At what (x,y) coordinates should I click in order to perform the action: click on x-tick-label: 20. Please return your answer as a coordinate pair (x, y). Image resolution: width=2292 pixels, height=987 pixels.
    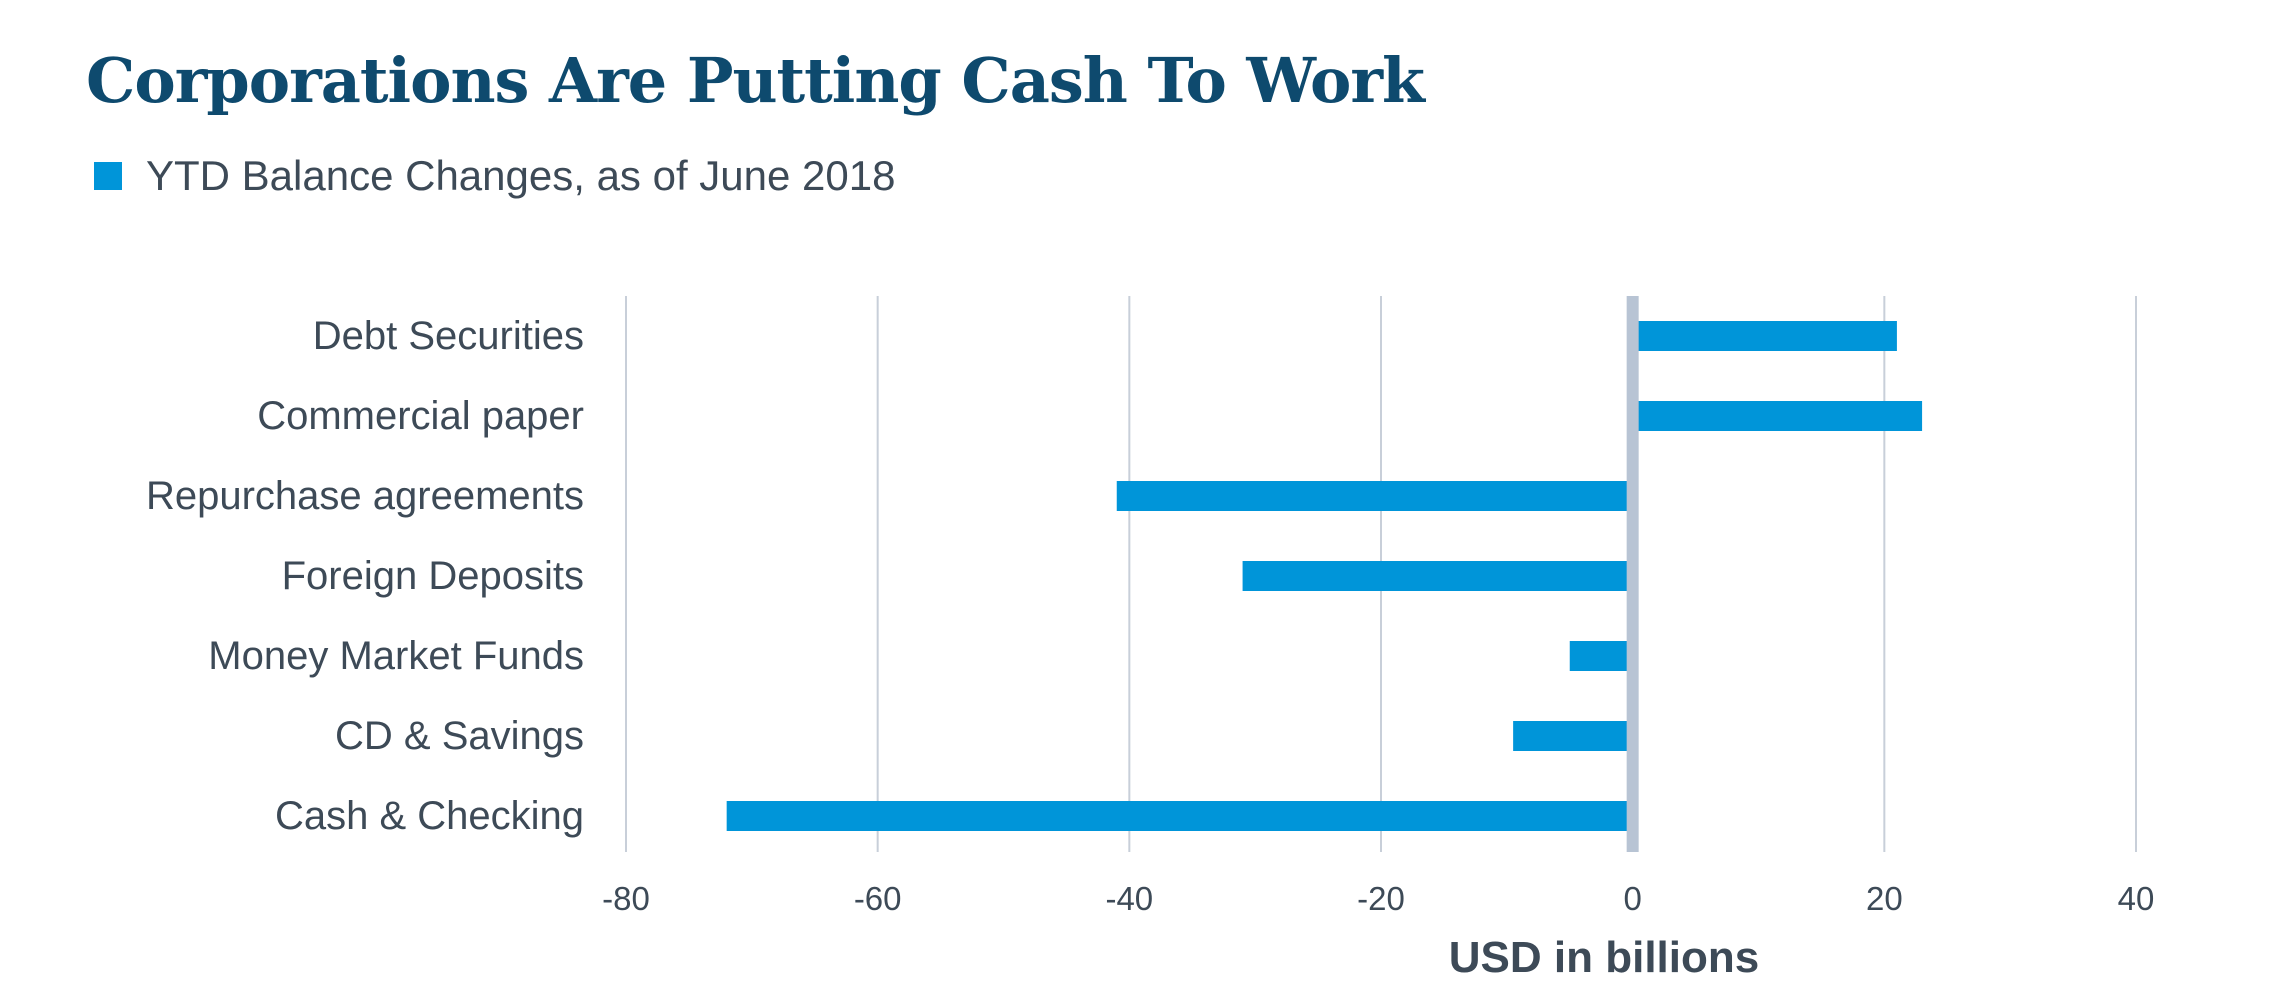
    Looking at the image, I should click on (1884, 898).